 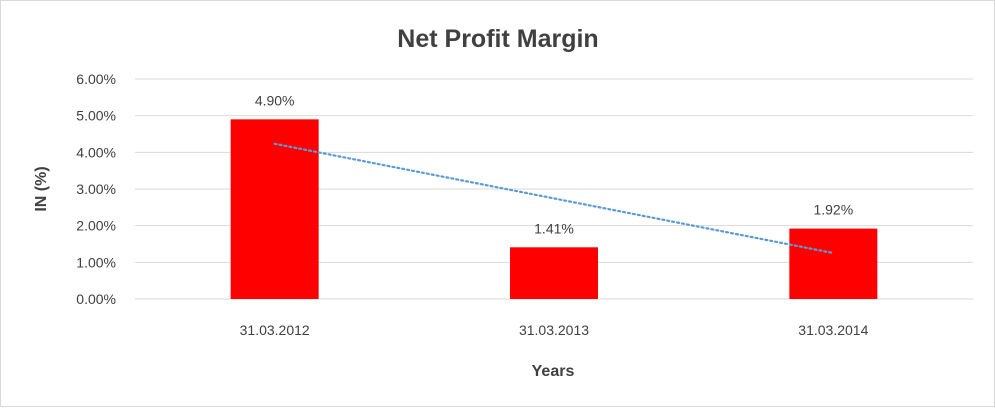 What do you see at coordinates (275, 330) in the screenshot?
I see `x-tick-label: 31.03.2012` at bounding box center [275, 330].